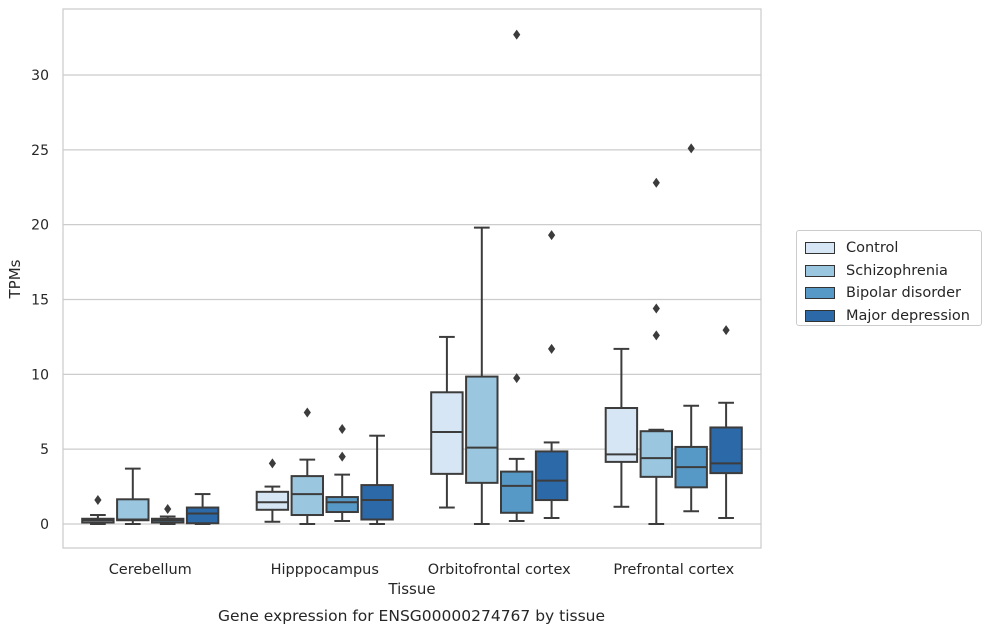 The width and height of the screenshot is (993, 634). What do you see at coordinates (897, 270) in the screenshot?
I see `legend-label: Schizophrenia` at bounding box center [897, 270].